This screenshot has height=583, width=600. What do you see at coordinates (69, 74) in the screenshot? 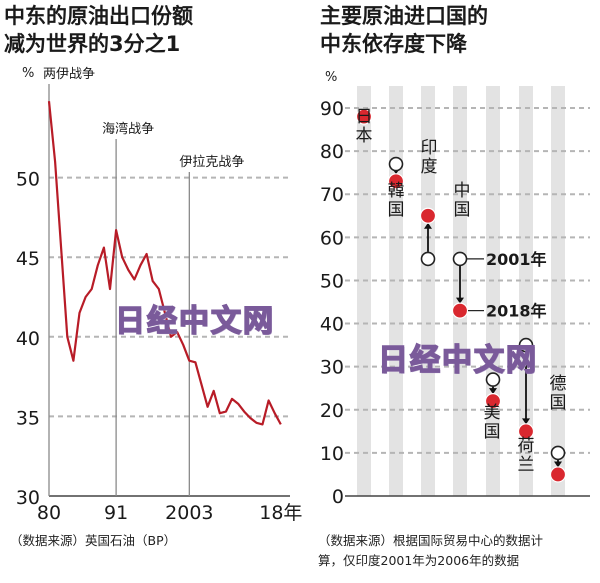
I see `annotation-label-0: 两伊战争` at bounding box center [69, 74].